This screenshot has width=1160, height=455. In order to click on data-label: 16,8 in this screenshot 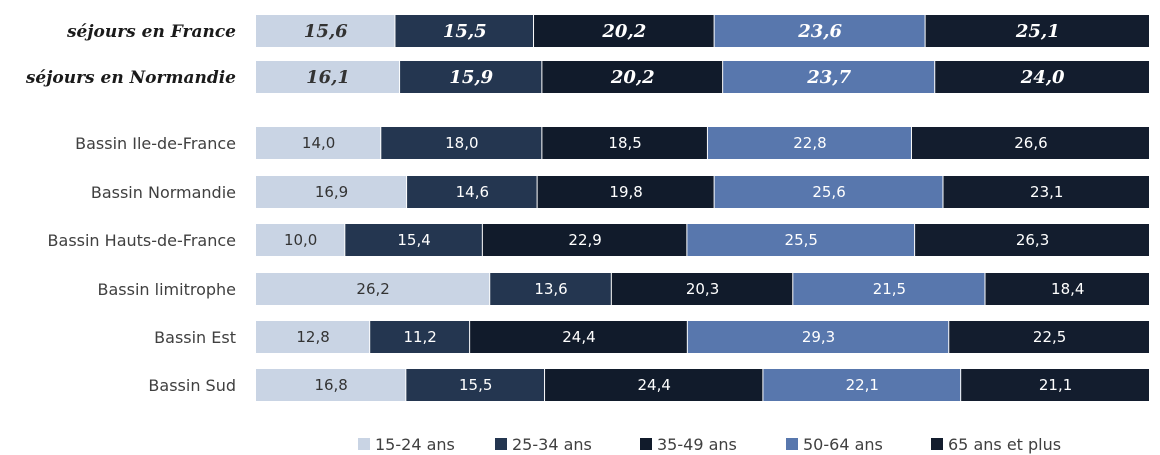, I will do `click(330, 385)`.